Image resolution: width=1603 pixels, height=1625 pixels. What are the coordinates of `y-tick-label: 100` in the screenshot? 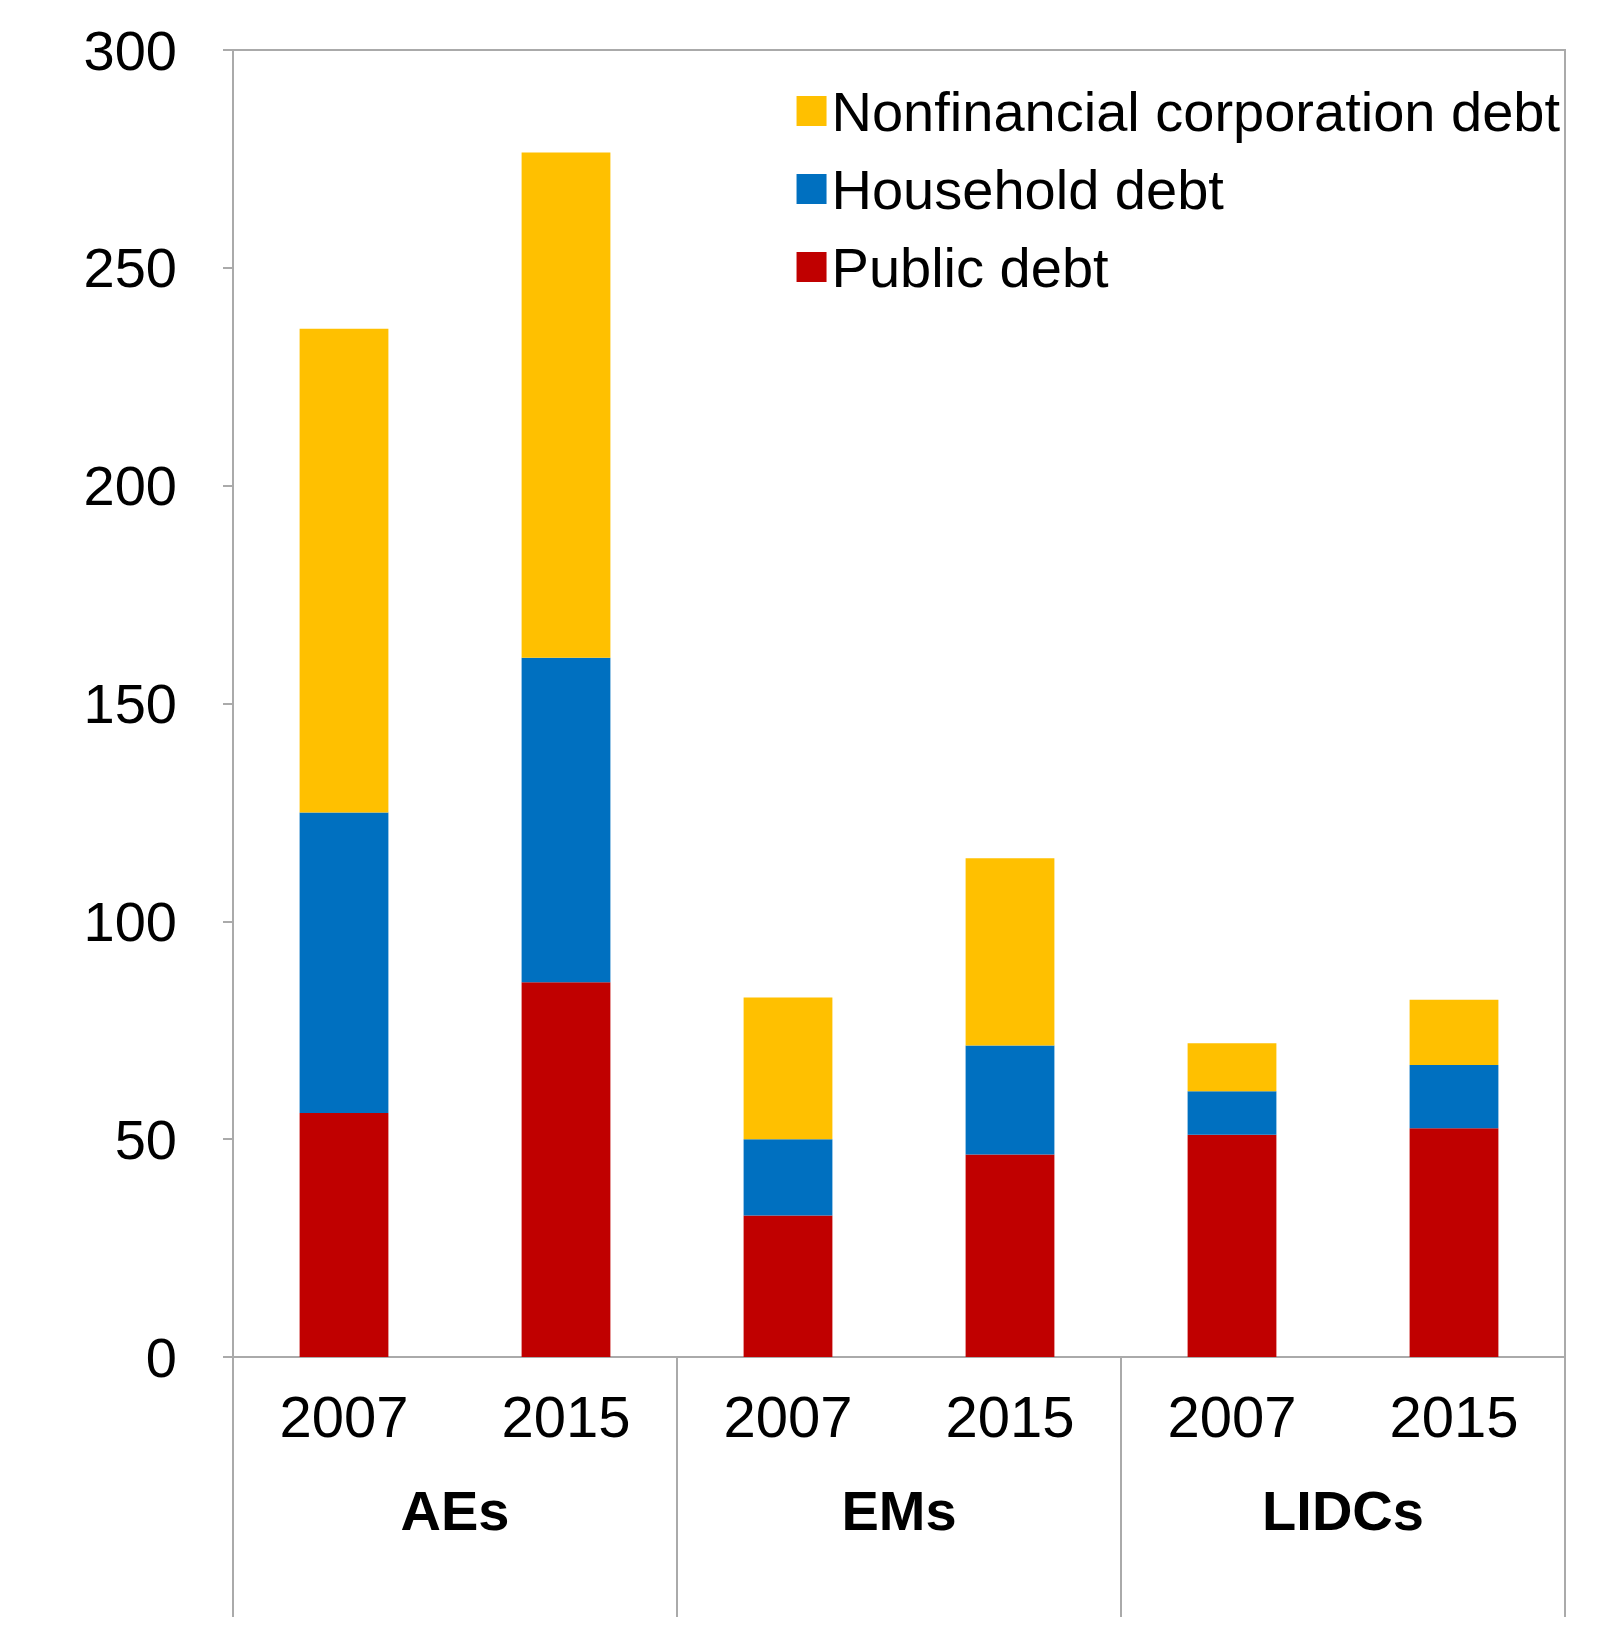 It's located at (130, 921).